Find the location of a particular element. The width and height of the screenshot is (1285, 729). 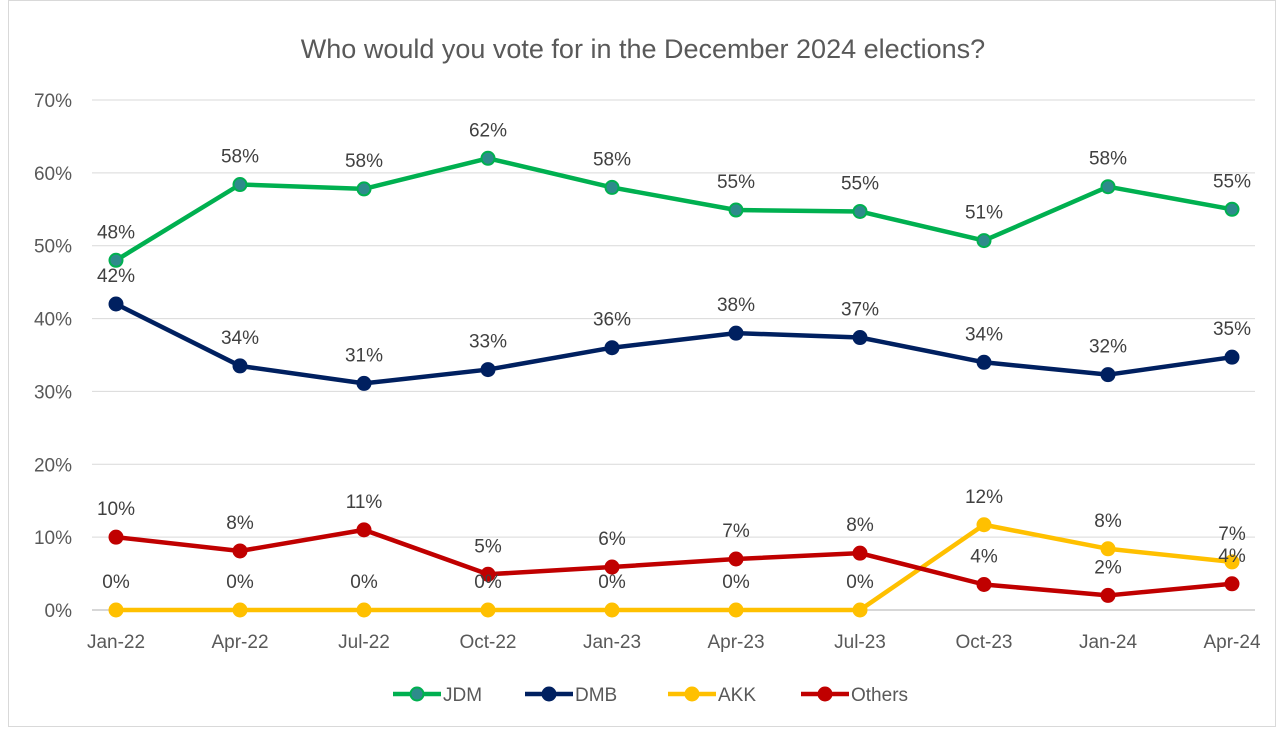

series-line-jdm is located at coordinates (673, 209).